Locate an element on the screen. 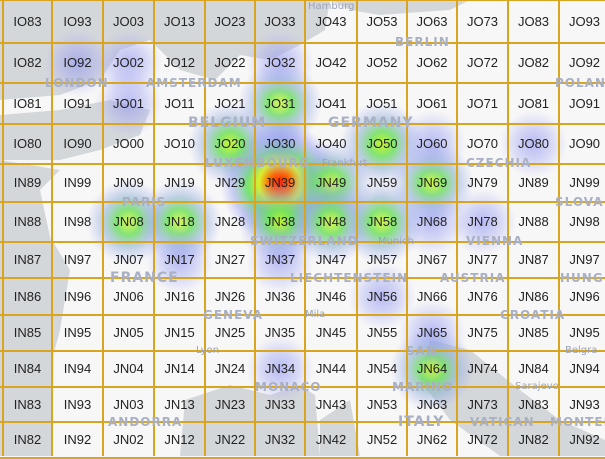  grid-square-label: JN65 is located at coordinates (432, 332).